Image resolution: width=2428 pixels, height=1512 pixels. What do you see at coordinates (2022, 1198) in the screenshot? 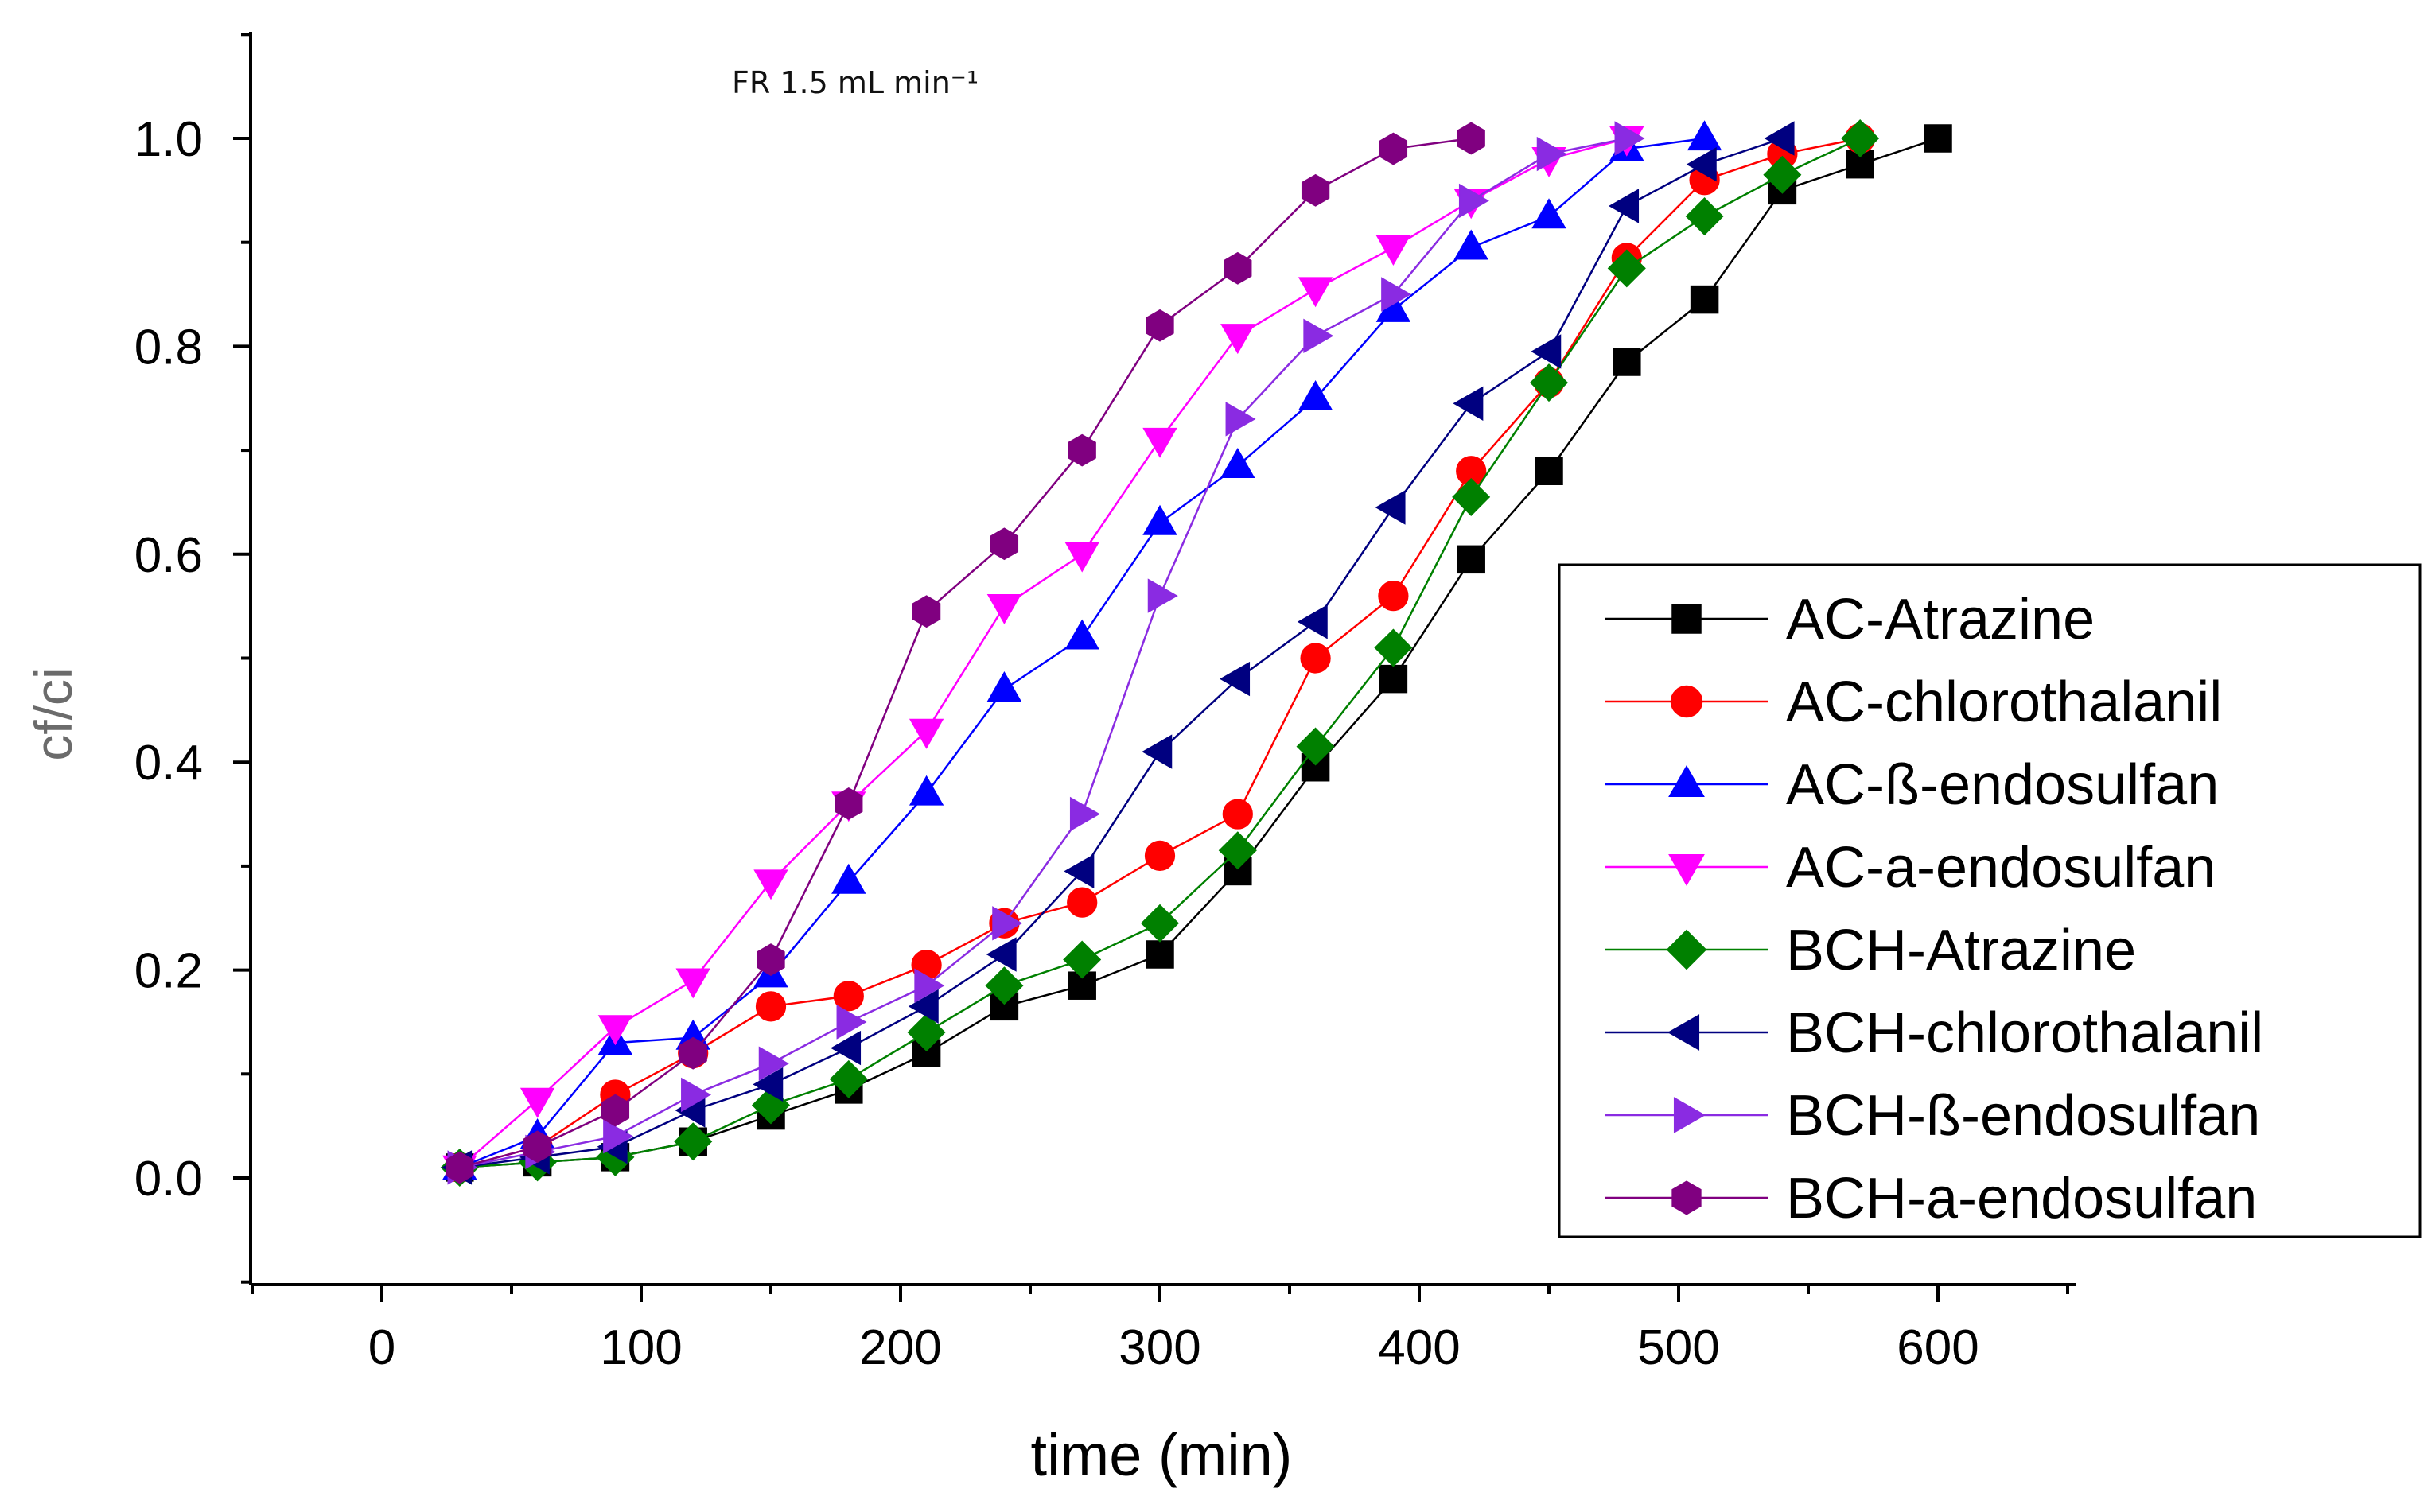
I see `legend-label: BCH-a-endosulfan` at bounding box center [2022, 1198].